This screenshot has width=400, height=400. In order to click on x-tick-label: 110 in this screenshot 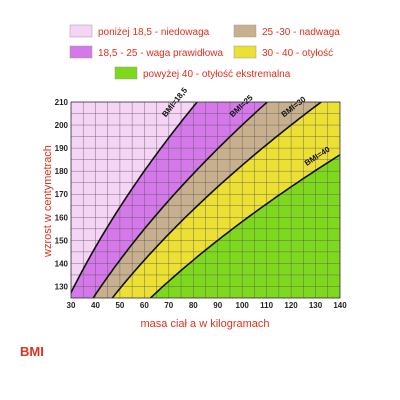, I will do `click(266, 305)`.